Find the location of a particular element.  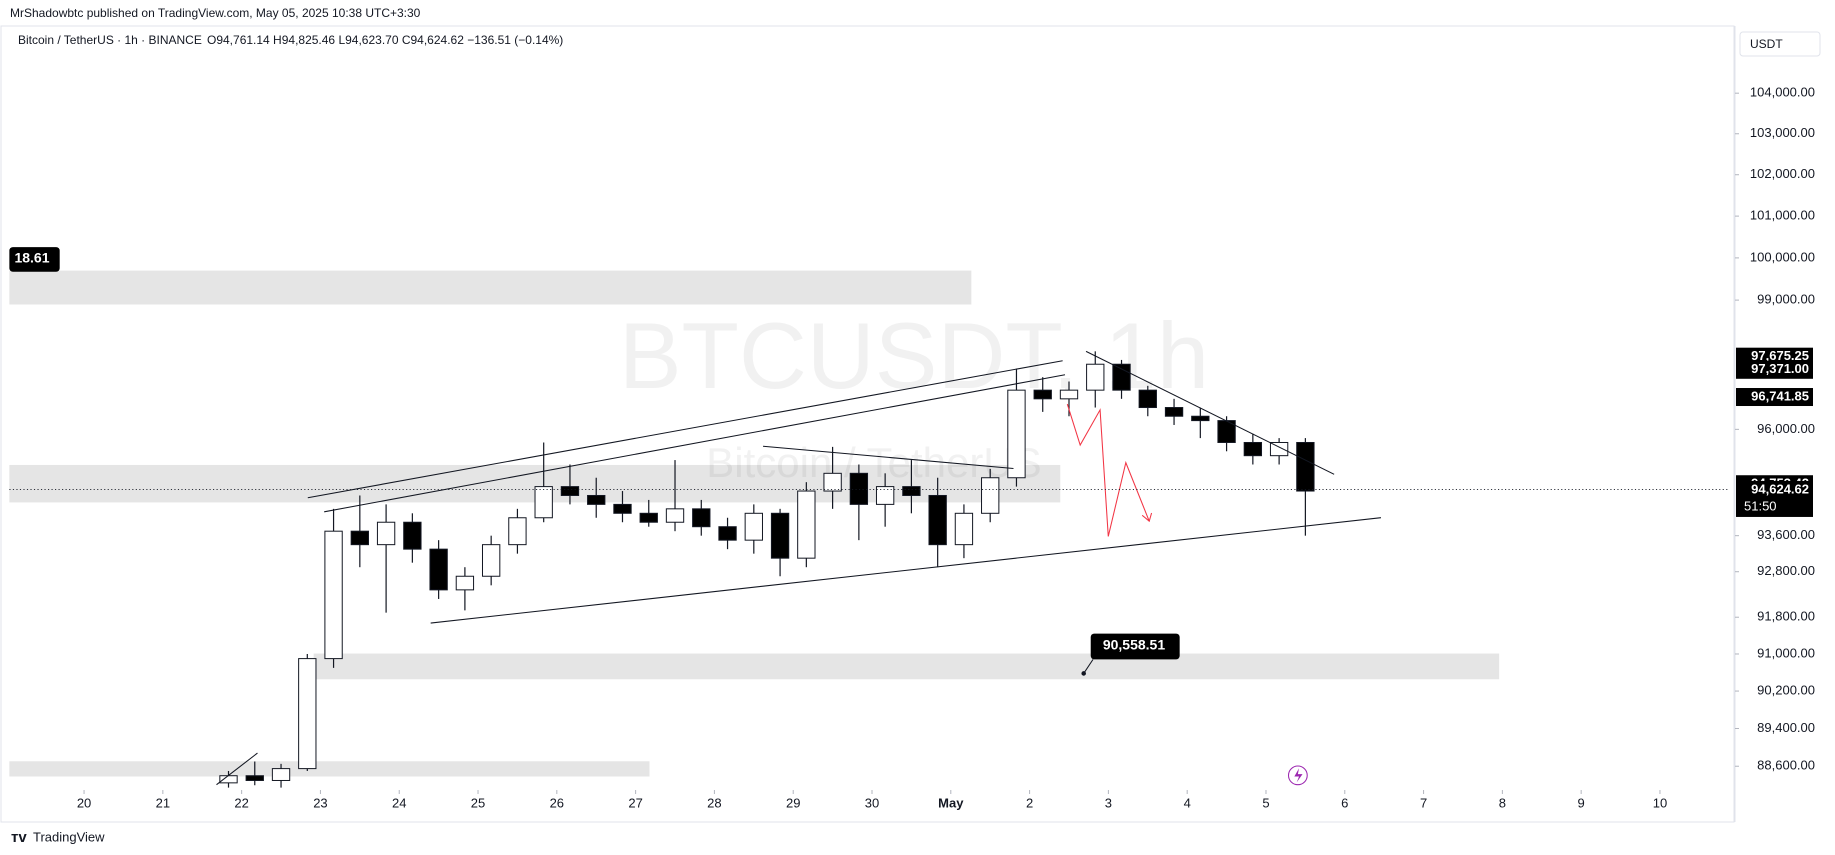

countdown: 51:50 is located at coordinates (1760, 505).